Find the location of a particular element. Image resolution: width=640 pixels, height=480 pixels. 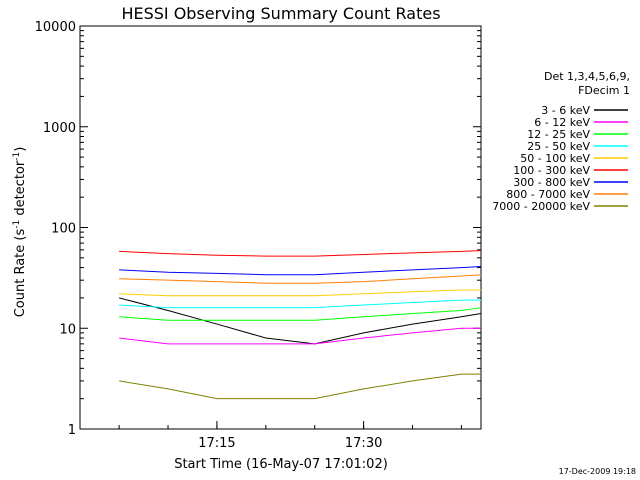

y-axis-label: Count Rate (s-1 detector-1) is located at coordinates (20, 232).